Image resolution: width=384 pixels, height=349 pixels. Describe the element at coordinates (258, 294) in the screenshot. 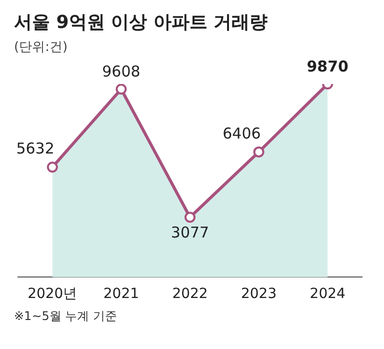

I see `x-tick-label: 2023` at that location.